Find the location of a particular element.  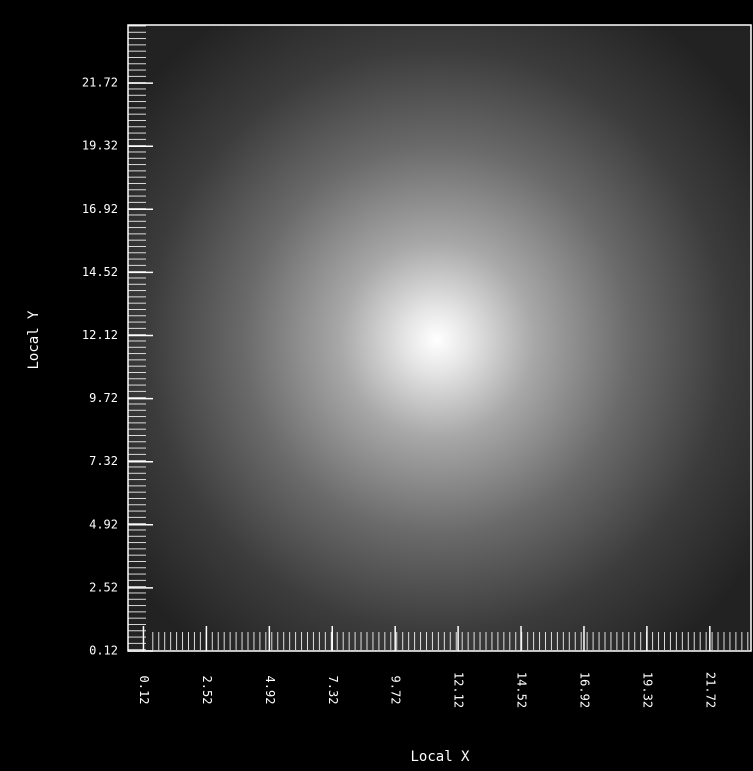

x-axis-title: Local X is located at coordinates (440, 757).